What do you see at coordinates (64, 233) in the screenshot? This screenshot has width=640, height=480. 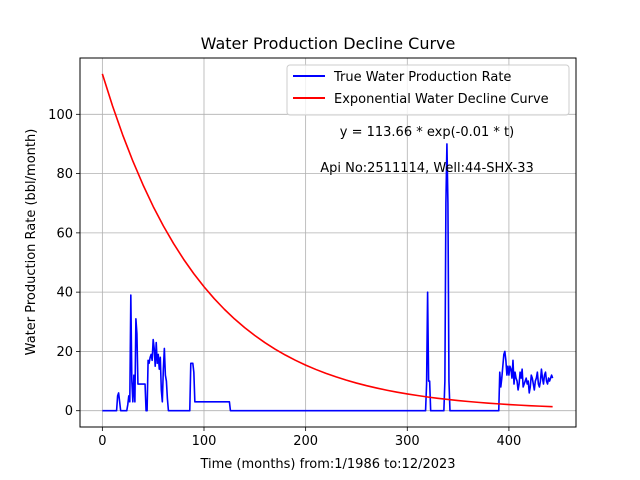 I see `y-tick-label: 60` at bounding box center [64, 233].